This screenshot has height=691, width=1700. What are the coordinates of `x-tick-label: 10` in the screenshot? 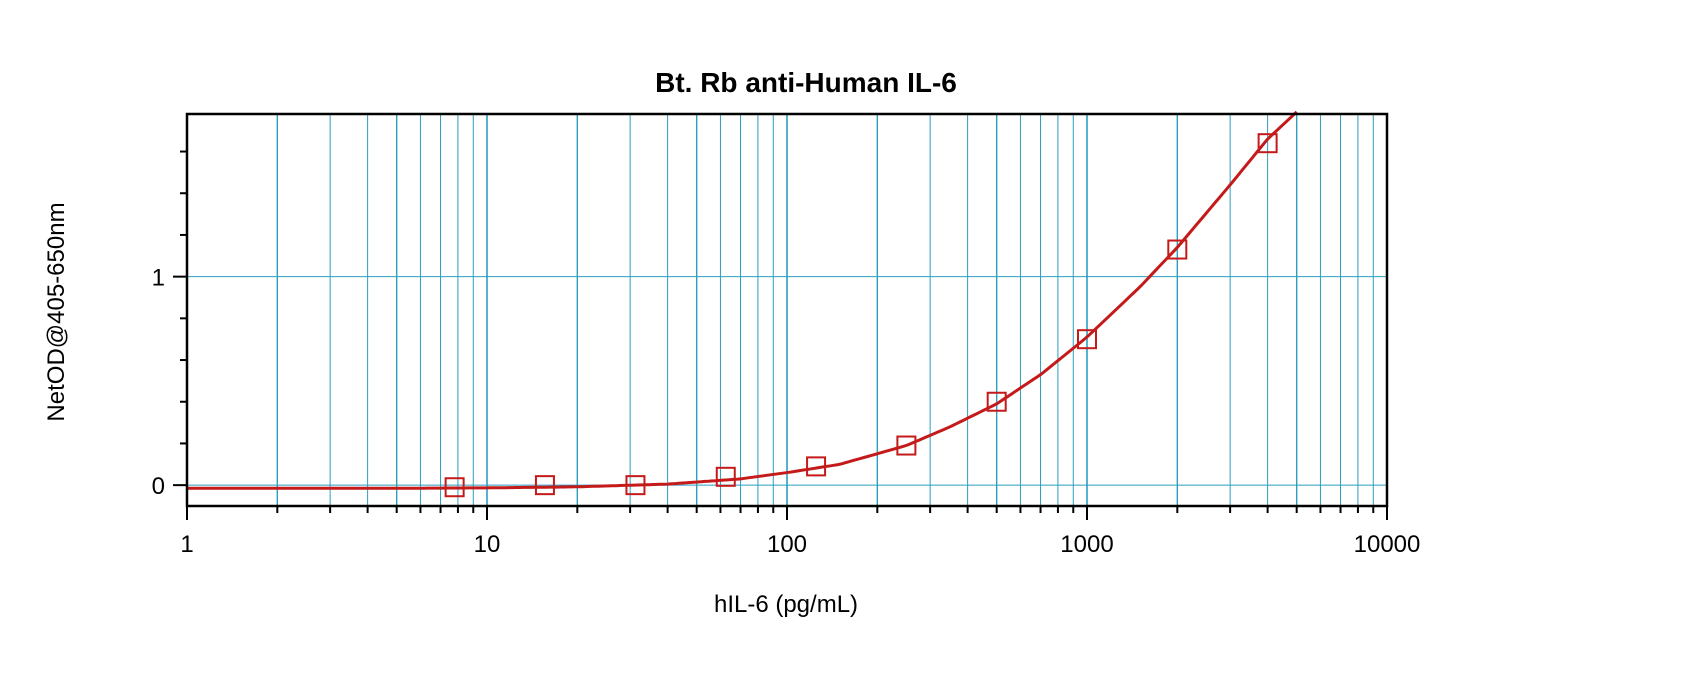 It's located at (487, 544).